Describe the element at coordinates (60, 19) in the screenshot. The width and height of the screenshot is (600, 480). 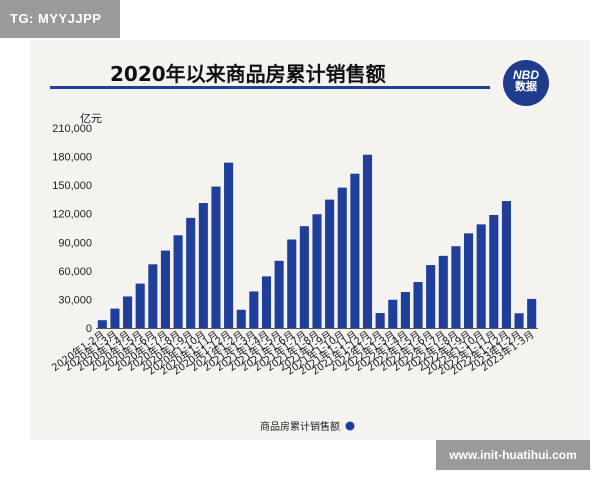
I see `corner-tag: TG: MYYJJPP` at that location.